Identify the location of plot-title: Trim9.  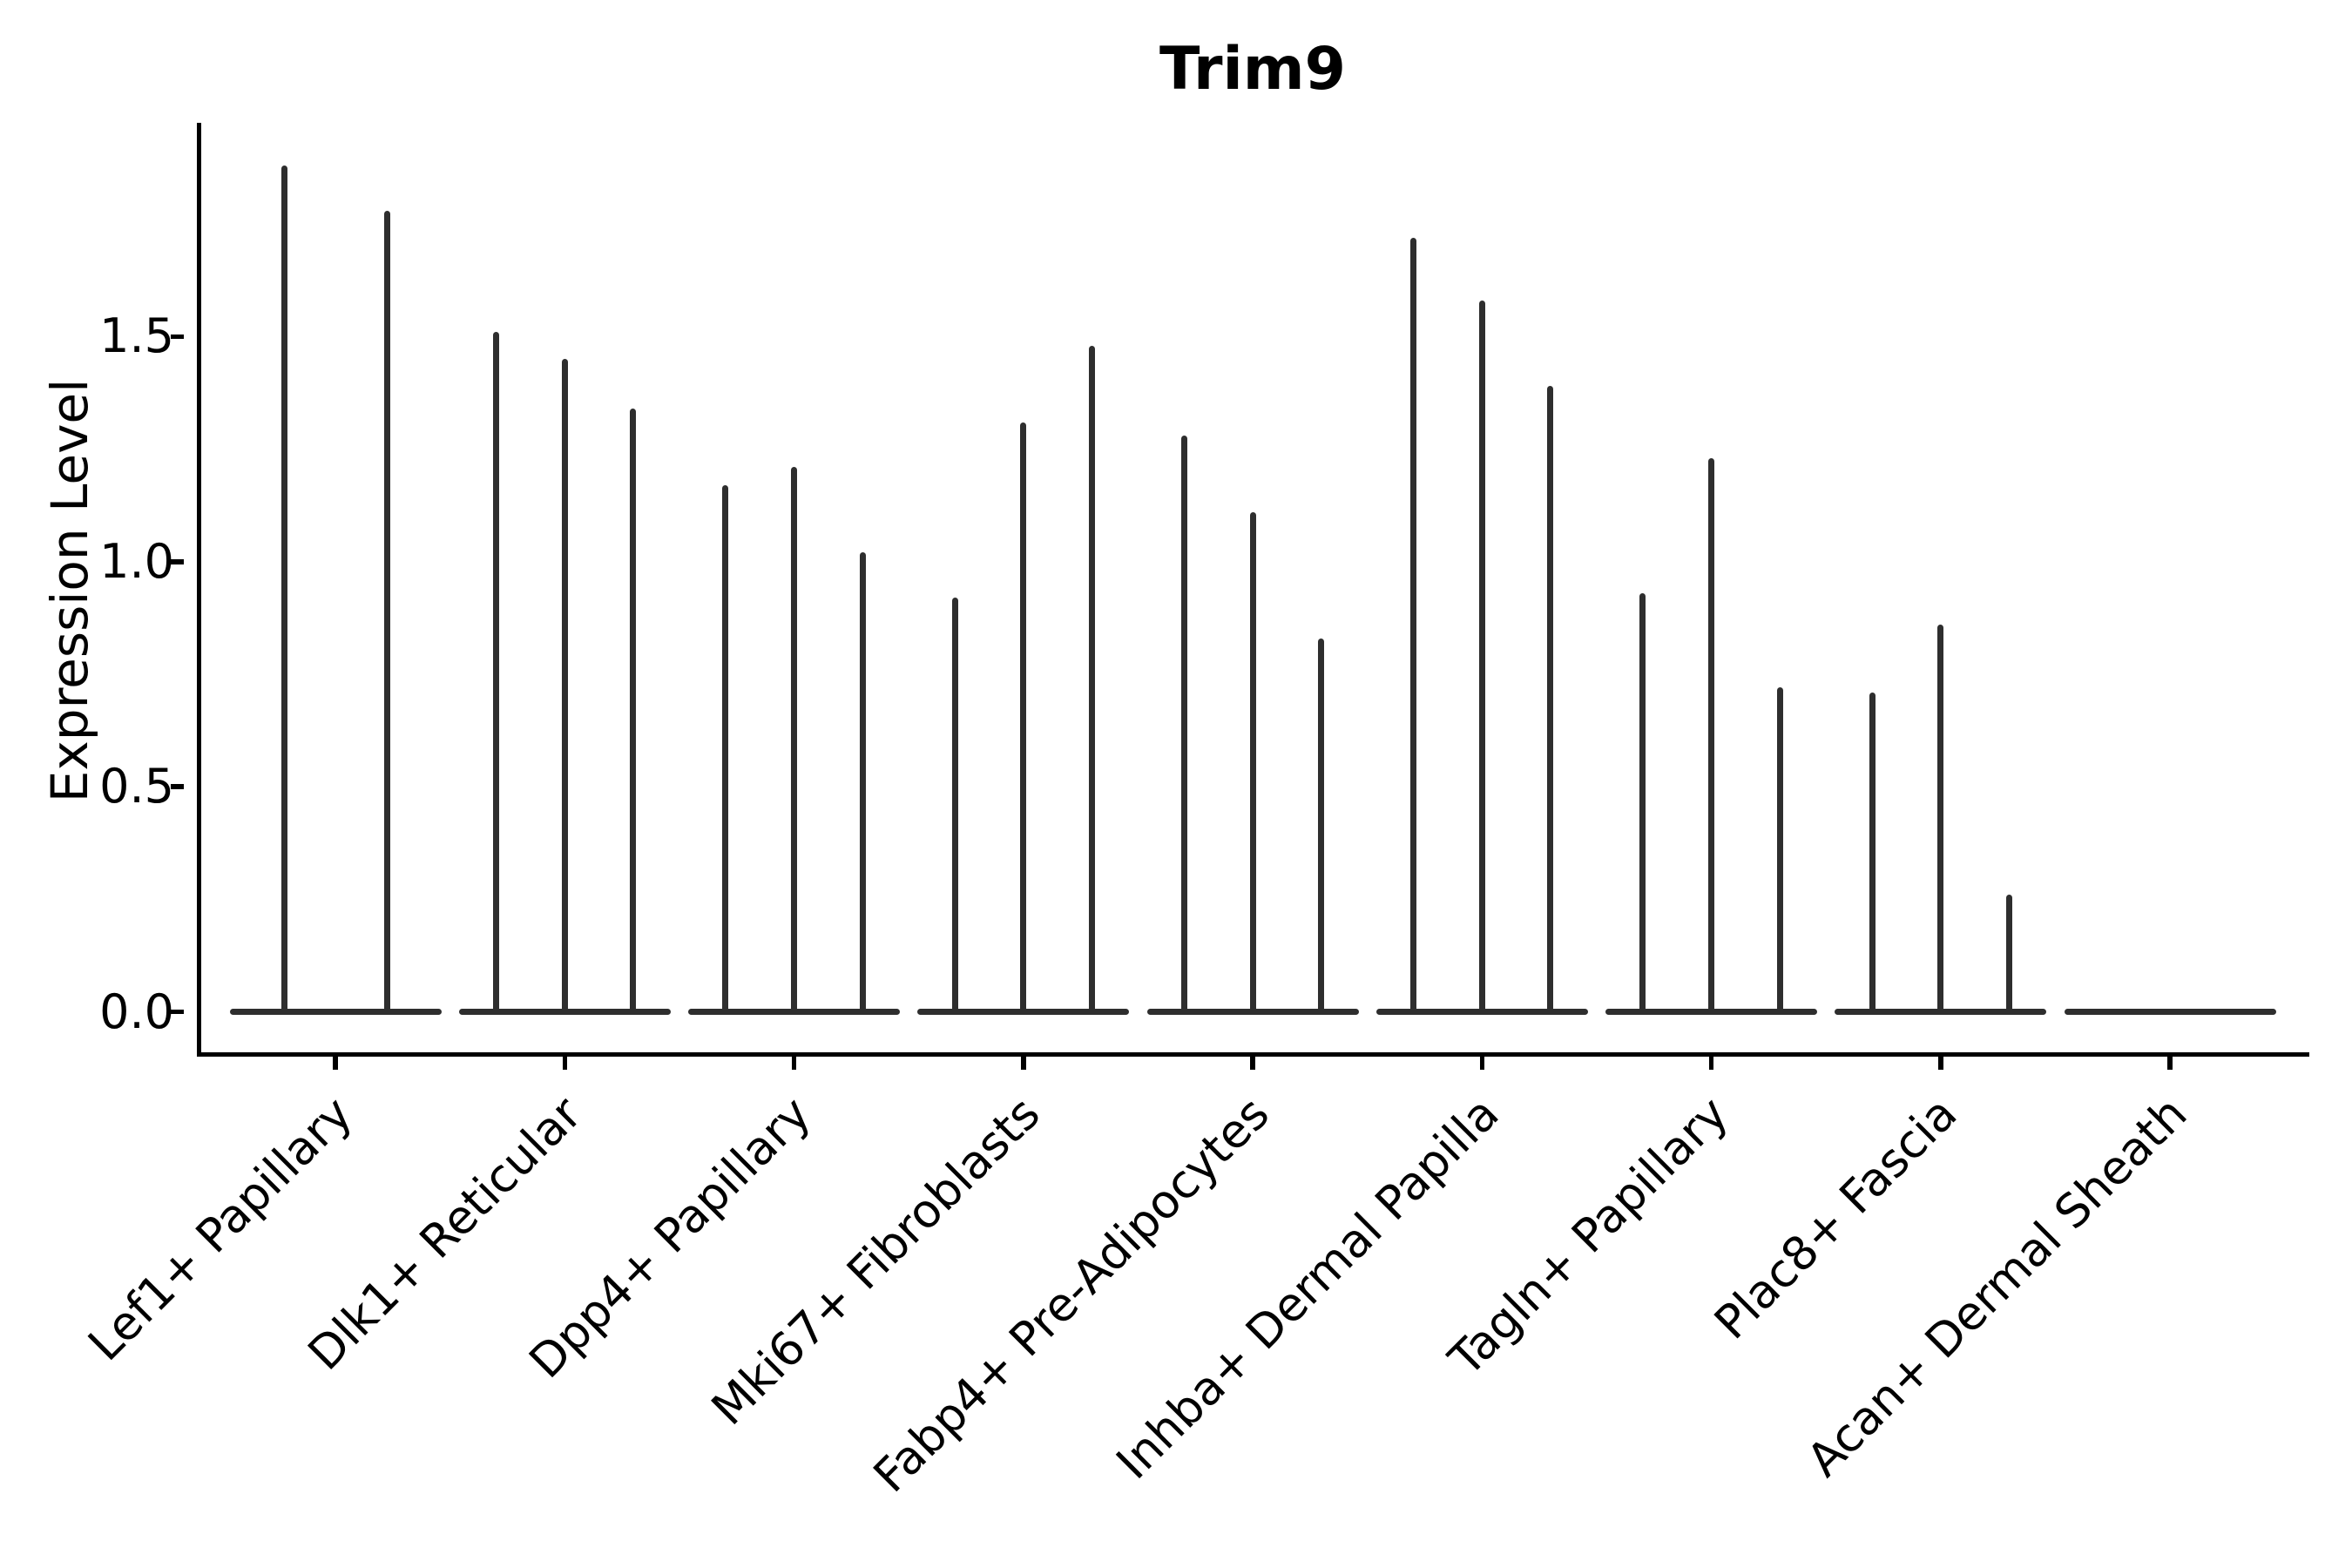
(1252, 69).